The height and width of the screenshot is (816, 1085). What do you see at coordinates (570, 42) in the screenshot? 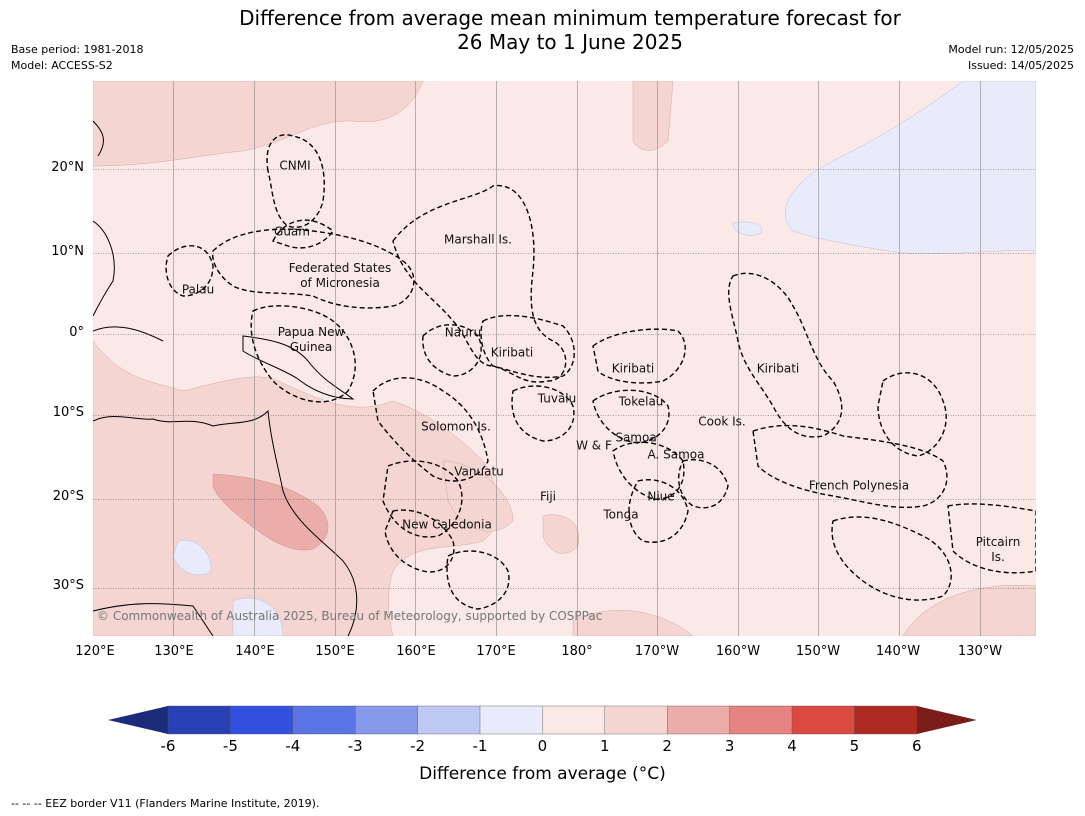
I see `title-line-2: 26 May to 1 June 2025` at bounding box center [570, 42].